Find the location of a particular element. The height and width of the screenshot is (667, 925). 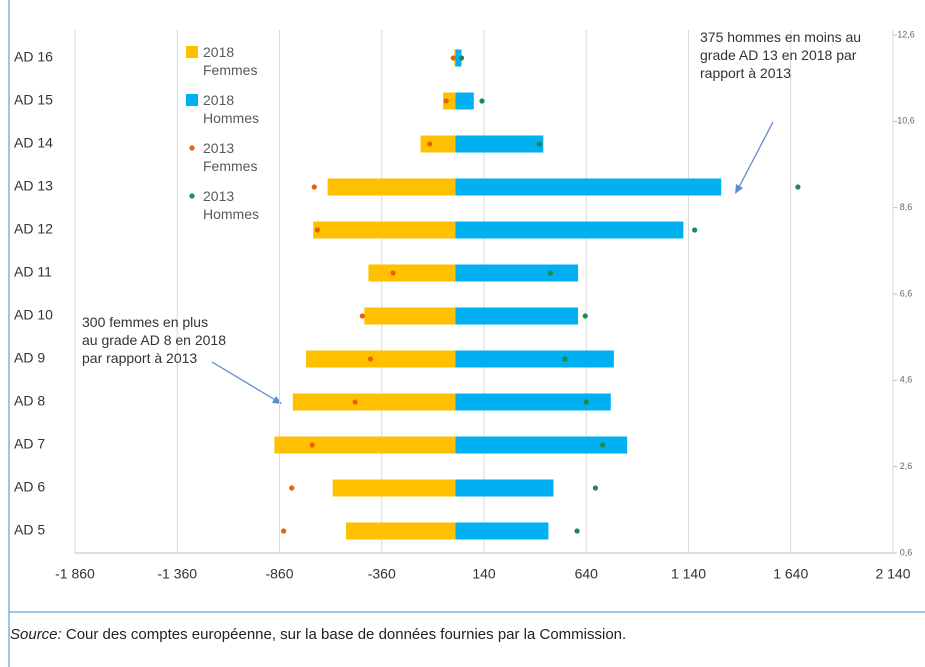

y-tick-label: AD 11 is located at coordinates (33, 272).